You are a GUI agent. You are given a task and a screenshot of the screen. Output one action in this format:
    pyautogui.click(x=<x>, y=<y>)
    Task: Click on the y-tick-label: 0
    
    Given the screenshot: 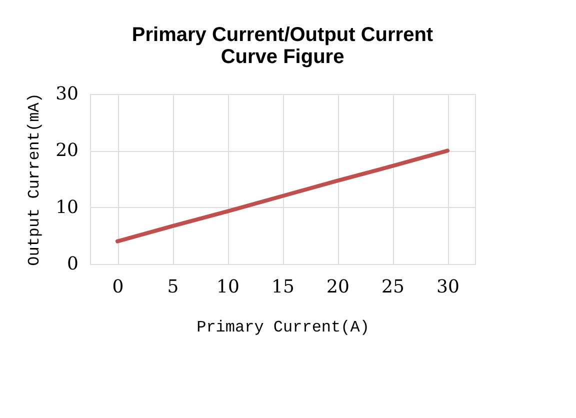 What is the action you would take?
    pyautogui.click(x=72, y=264)
    